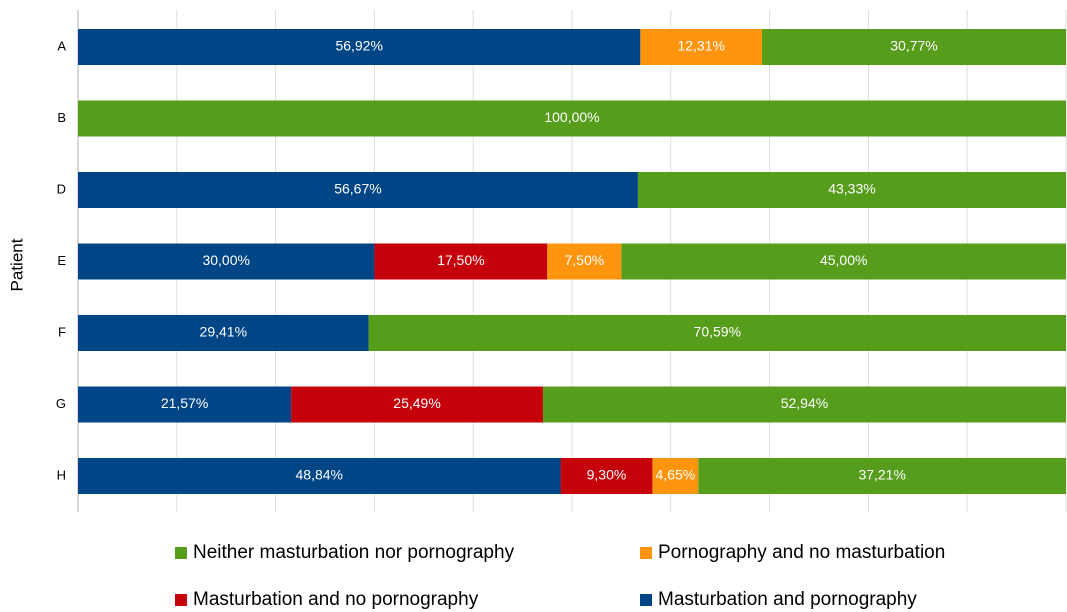  I want to click on data-label: 17,50%, so click(460, 260).